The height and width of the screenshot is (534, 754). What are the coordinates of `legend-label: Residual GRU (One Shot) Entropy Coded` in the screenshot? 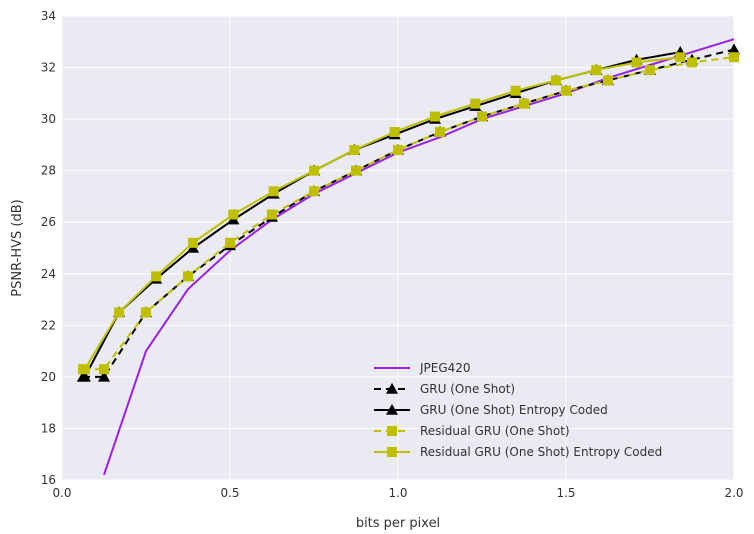 It's located at (541, 452).